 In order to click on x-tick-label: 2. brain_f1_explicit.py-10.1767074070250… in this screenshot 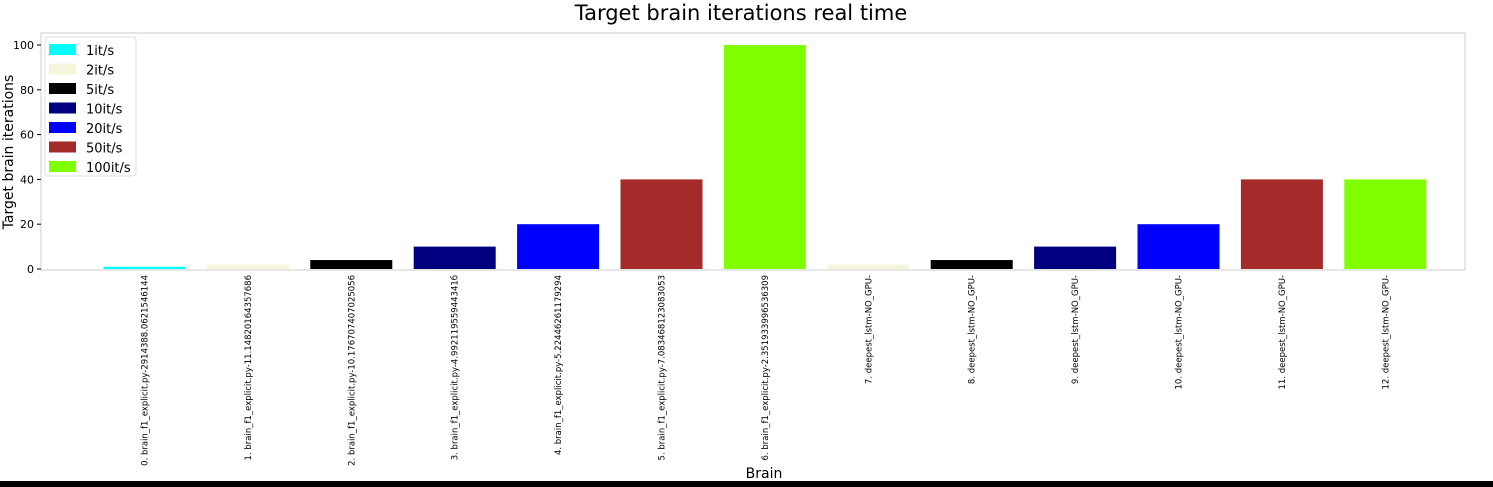, I will do `click(352, 370)`.